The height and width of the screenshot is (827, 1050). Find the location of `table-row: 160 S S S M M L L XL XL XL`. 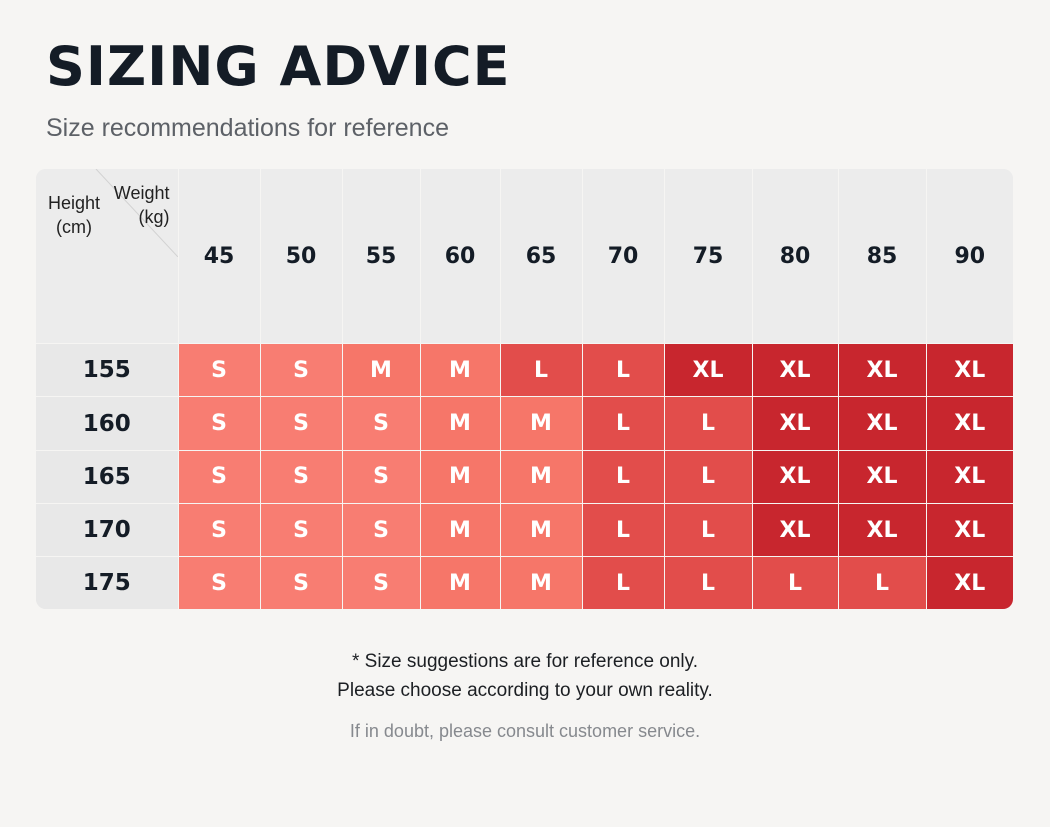

table-row: 160 S S S M M L L XL XL XL is located at coordinates (524, 423).